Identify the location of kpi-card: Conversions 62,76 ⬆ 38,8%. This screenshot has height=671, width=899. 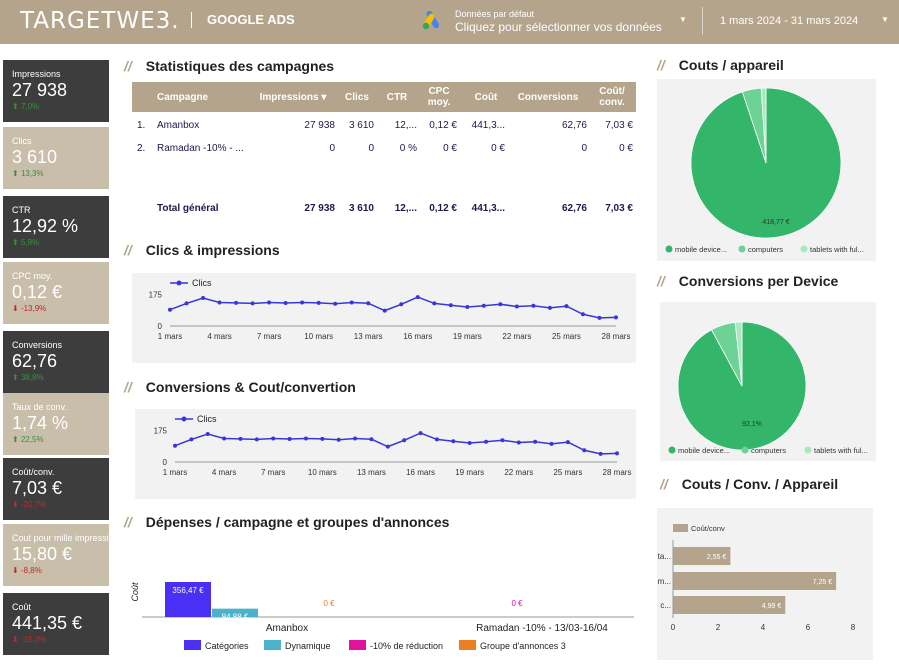
(56, 362).